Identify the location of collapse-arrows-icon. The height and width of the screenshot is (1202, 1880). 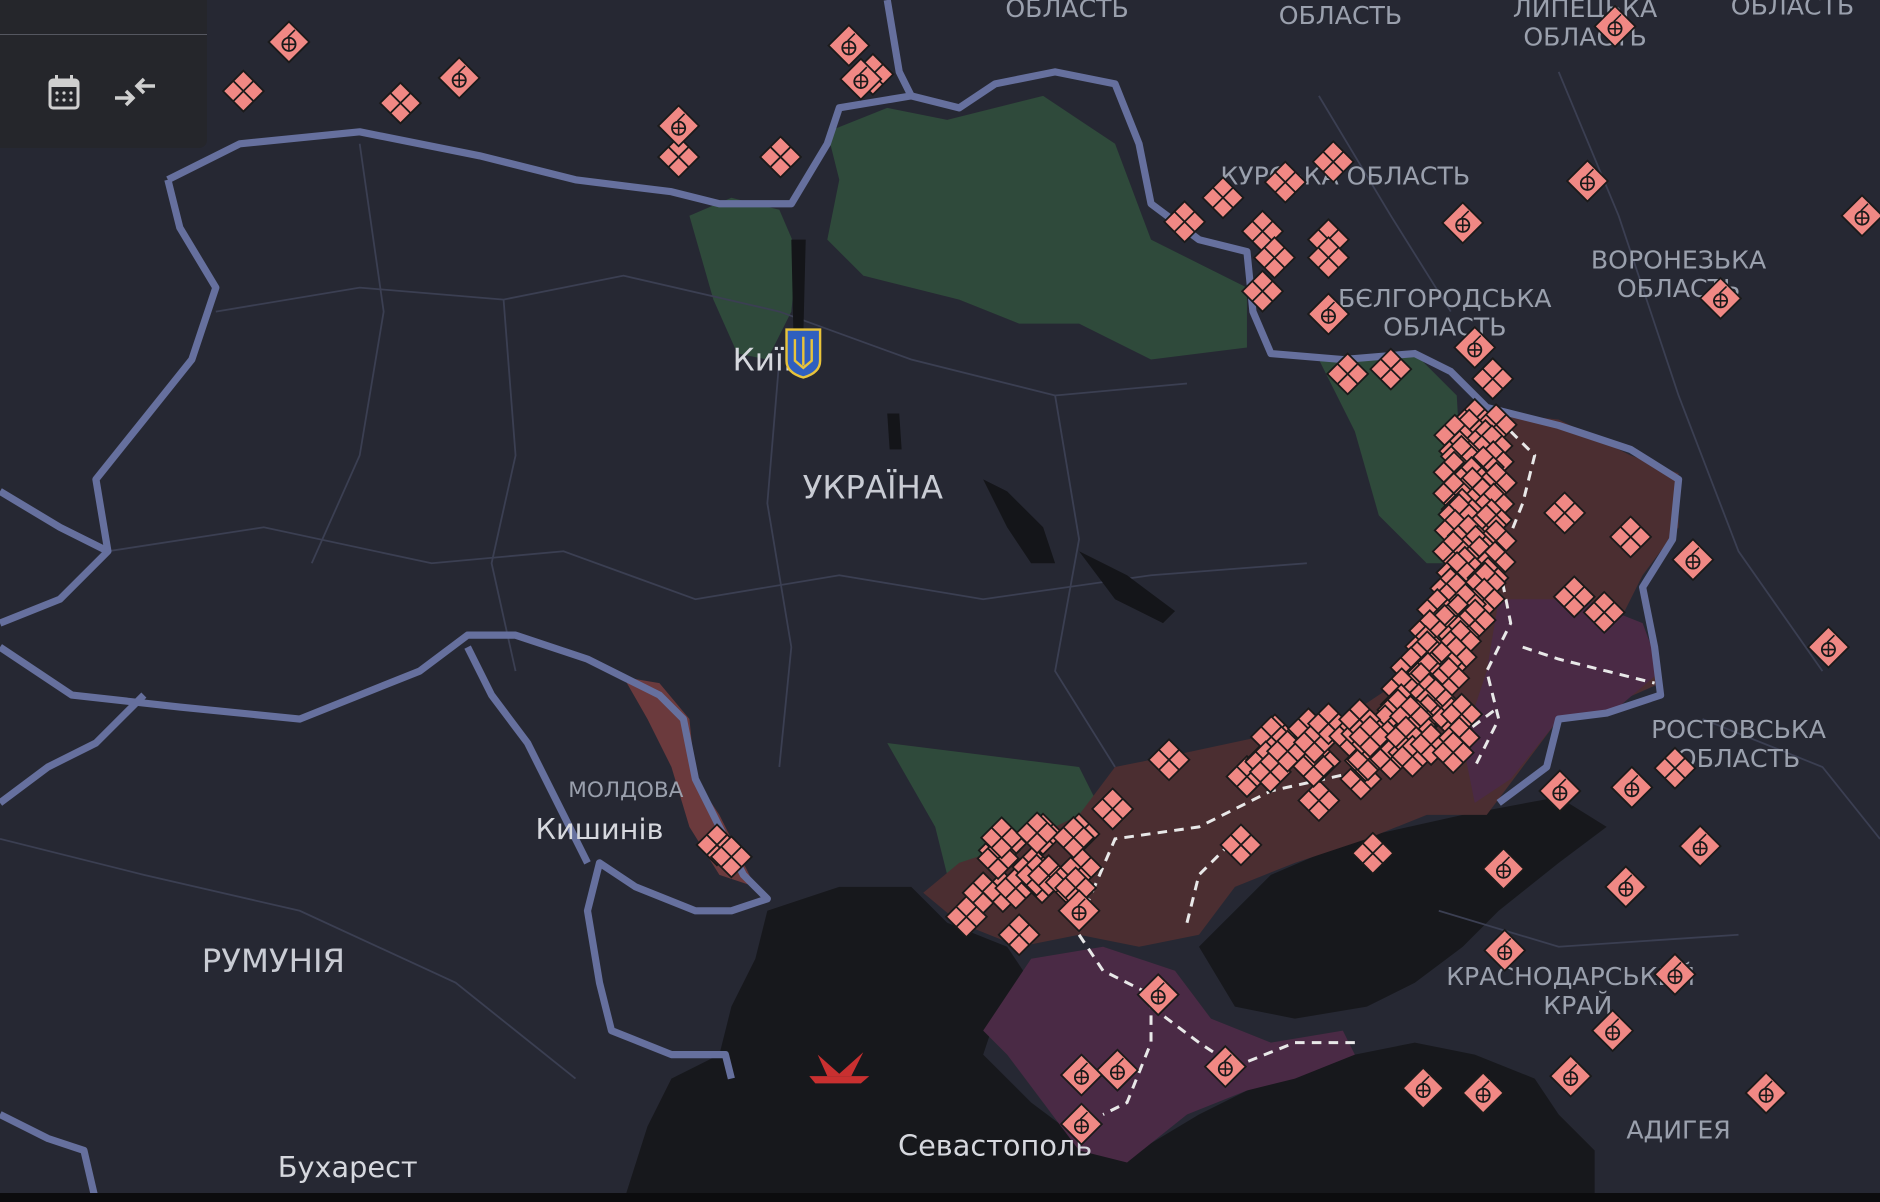
(135, 92).